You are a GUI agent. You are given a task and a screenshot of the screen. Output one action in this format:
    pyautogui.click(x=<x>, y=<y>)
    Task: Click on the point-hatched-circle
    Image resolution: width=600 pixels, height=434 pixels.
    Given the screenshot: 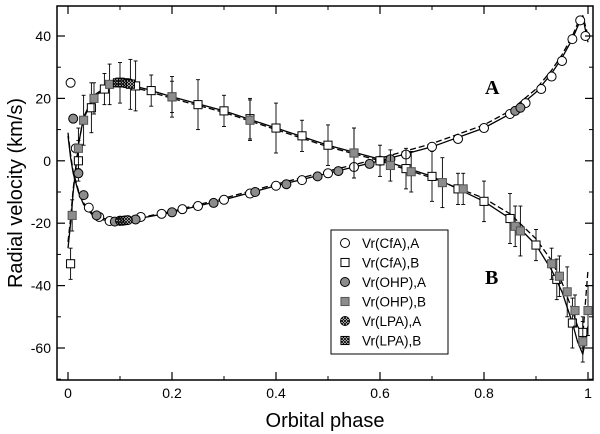 What is the action you would take?
    pyautogui.click(x=127, y=220)
    